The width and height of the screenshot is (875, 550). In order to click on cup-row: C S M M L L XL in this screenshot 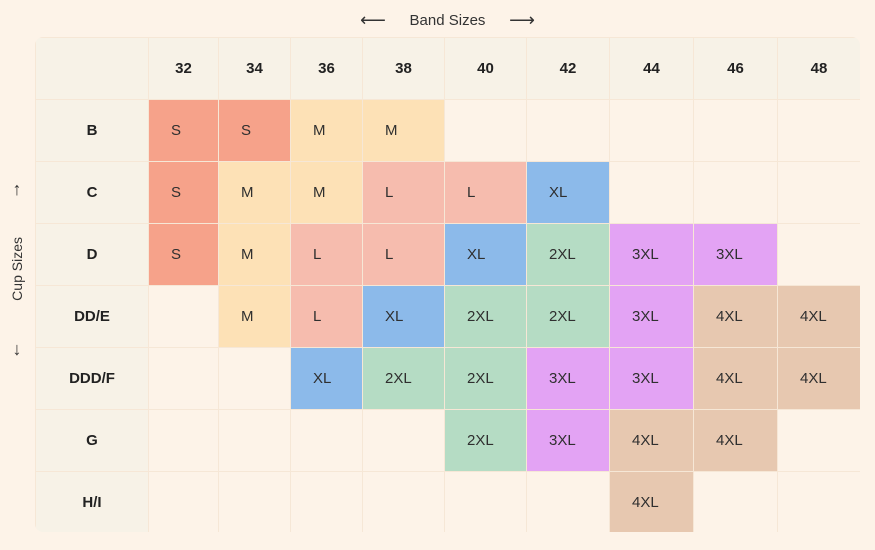, I will do `click(447, 192)`.